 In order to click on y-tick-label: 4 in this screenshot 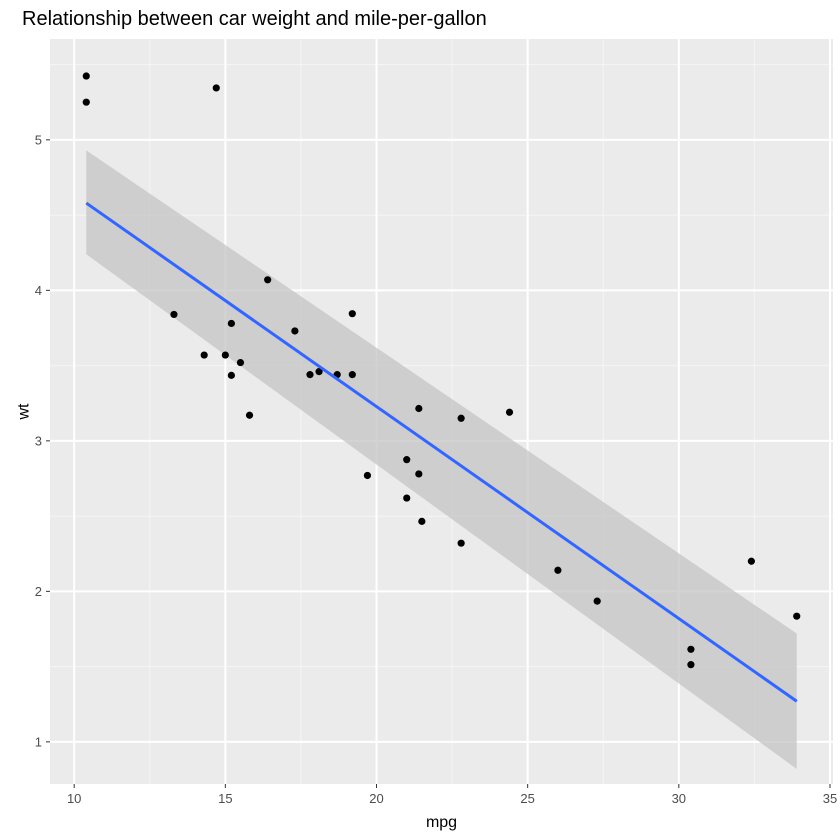, I will do `click(38, 290)`.